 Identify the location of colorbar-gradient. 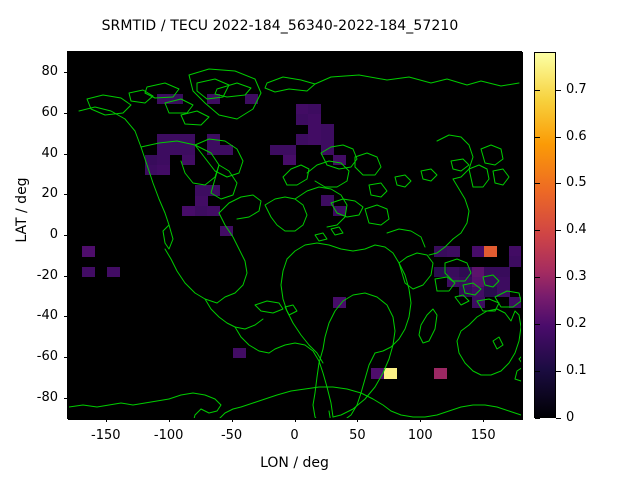
(545, 235).